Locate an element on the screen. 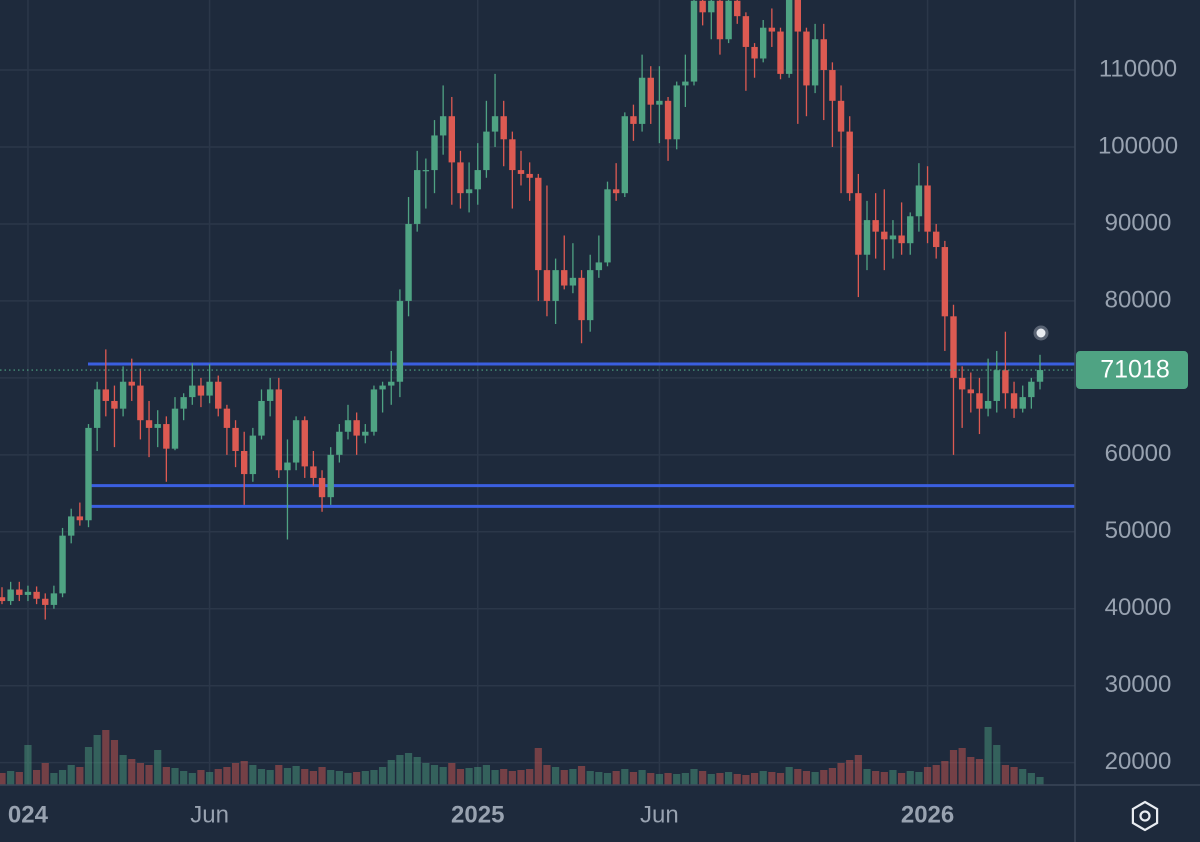  settings-button is located at coordinates (1145, 816).